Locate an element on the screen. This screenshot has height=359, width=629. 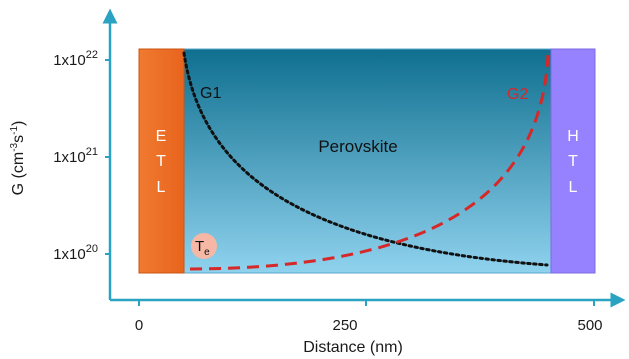
x-tick-label-500: 500 is located at coordinates (589, 325).